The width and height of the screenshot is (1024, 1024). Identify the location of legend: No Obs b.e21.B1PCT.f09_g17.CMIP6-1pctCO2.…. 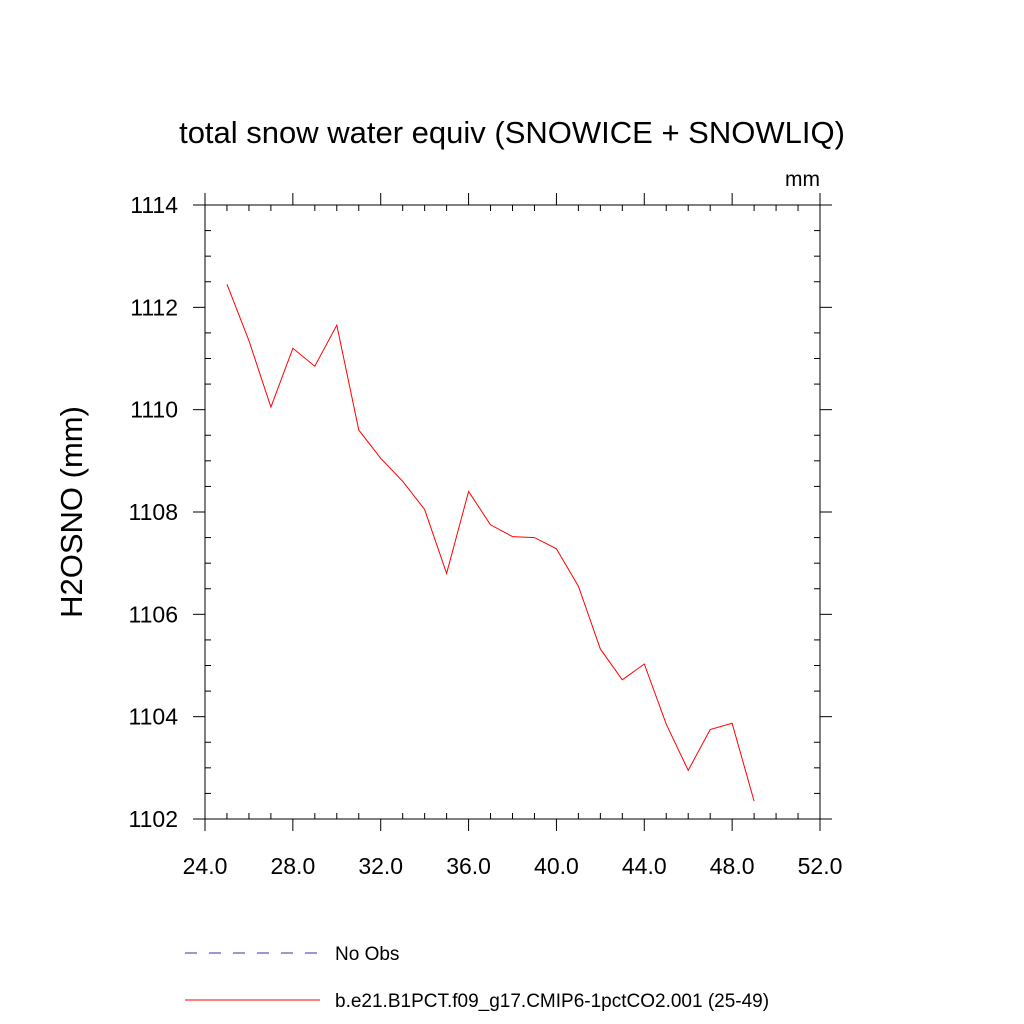
(477, 978).